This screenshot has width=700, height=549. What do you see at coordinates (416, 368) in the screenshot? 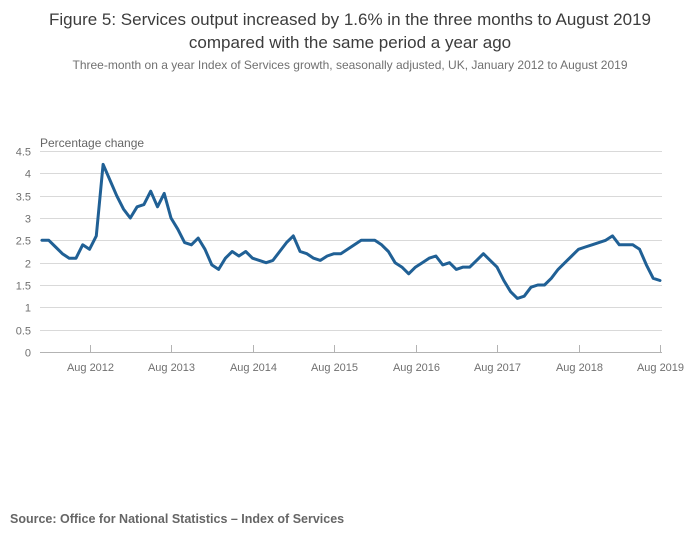
I see `x-tick-label: Aug 2016` at bounding box center [416, 368].